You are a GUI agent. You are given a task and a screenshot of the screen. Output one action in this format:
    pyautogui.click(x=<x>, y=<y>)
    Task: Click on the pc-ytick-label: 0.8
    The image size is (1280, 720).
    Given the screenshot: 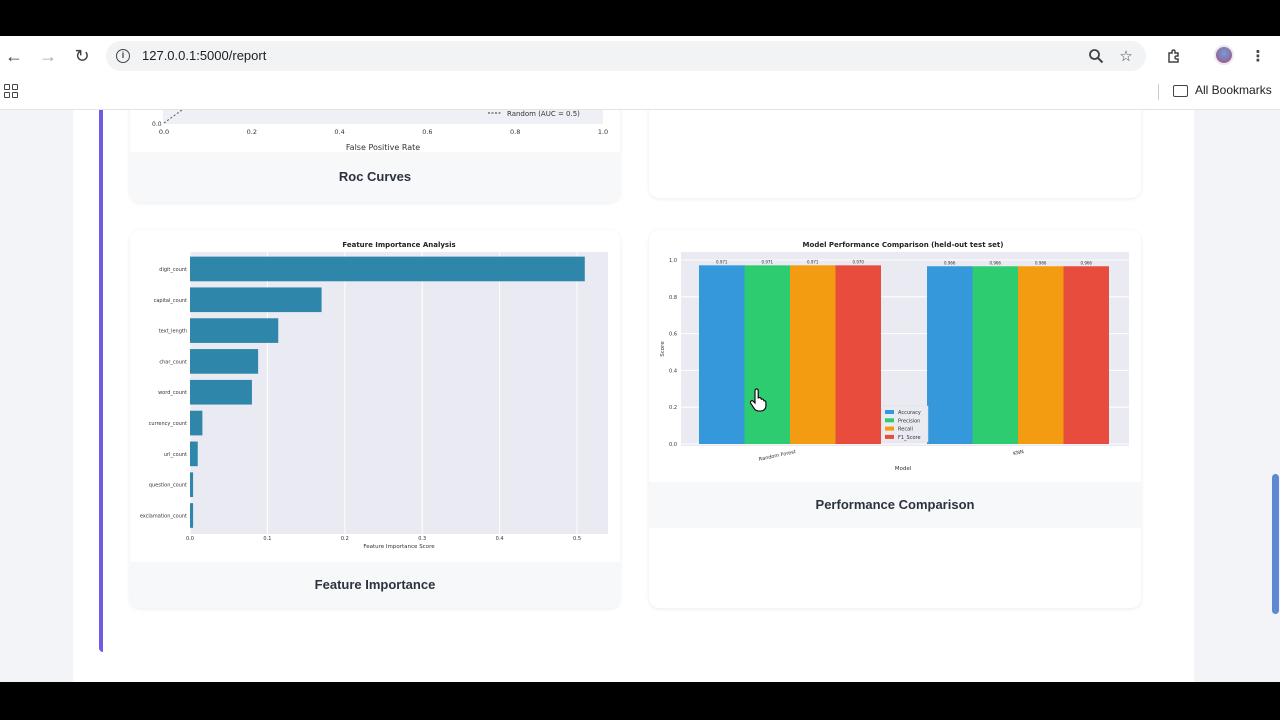 What is the action you would take?
    pyautogui.click(x=673, y=298)
    